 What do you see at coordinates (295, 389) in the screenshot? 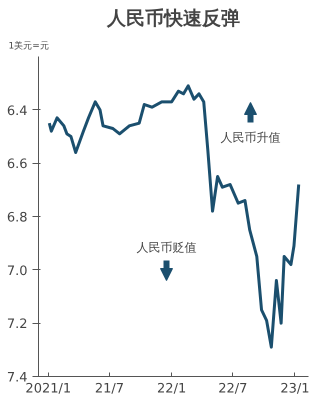
I see `x-tick-label: 23/1` at bounding box center [295, 389].